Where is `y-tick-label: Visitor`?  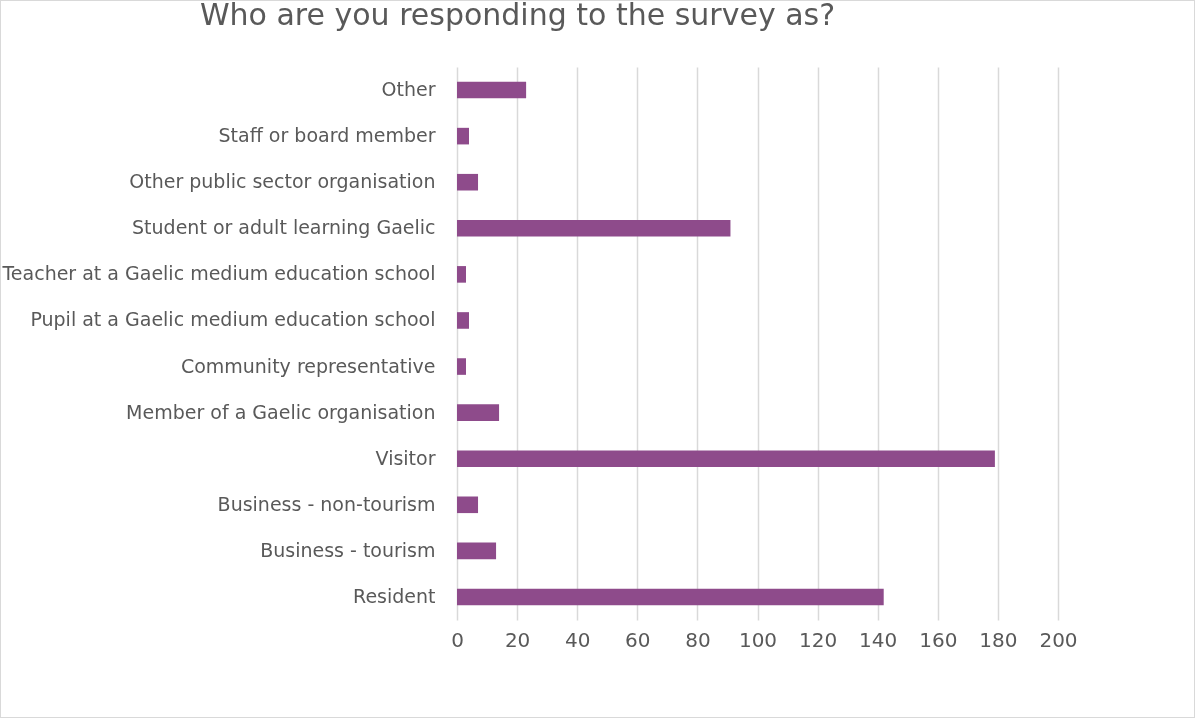
y-tick-label: Visitor is located at coordinates (405, 457).